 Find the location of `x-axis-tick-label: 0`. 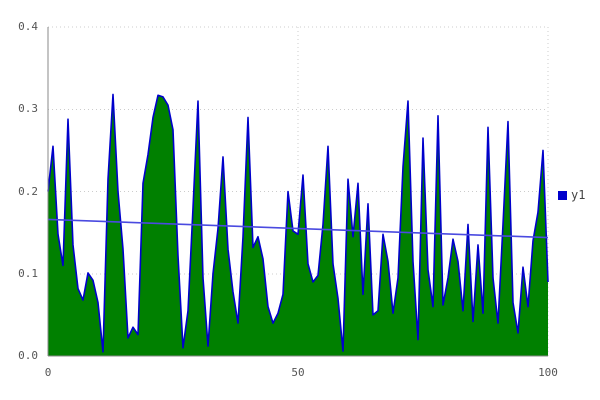

x-axis-tick-label: 0 is located at coordinates (48, 372).